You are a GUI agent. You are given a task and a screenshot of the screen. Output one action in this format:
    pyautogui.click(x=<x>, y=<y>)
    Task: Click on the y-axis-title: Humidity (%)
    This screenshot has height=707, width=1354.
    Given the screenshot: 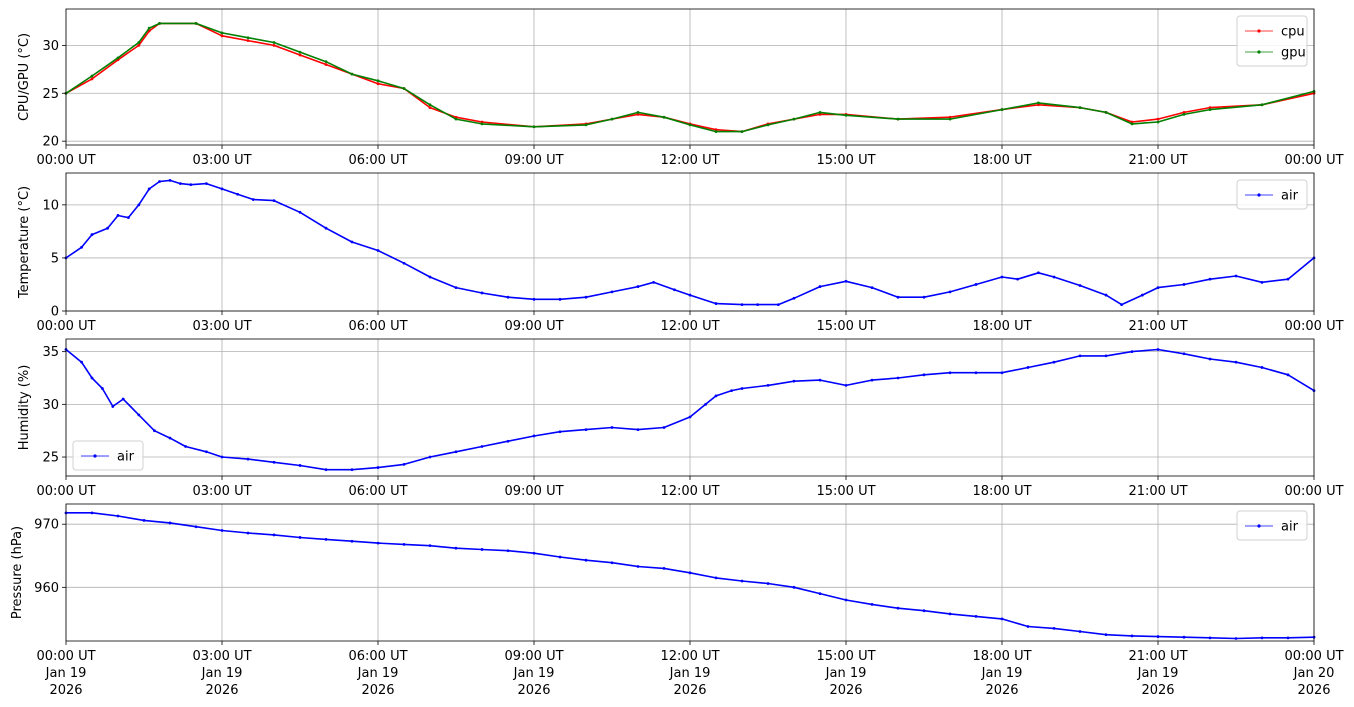 What is the action you would take?
    pyautogui.click(x=24, y=408)
    